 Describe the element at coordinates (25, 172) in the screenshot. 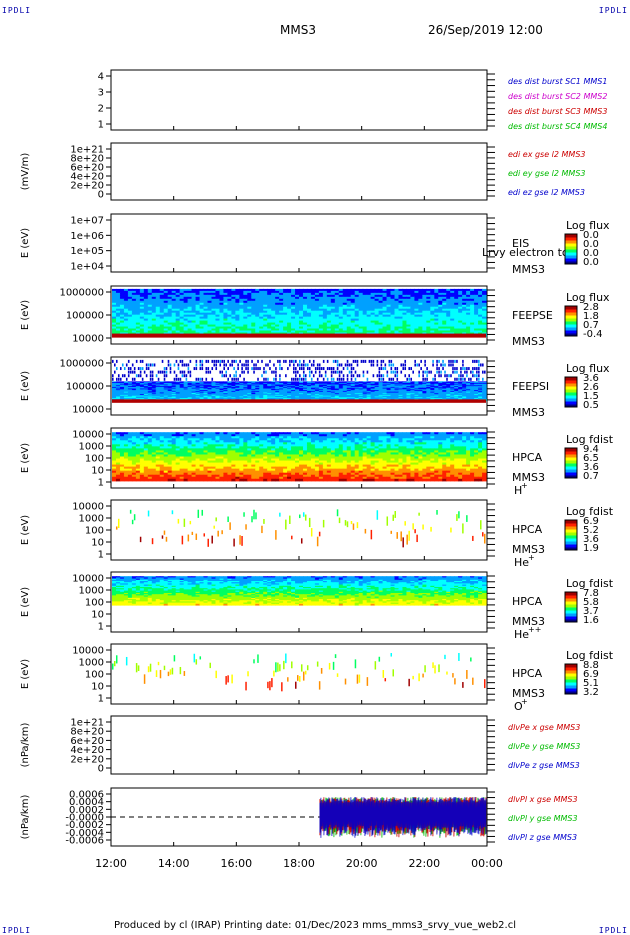

I see `y-axis-label: (mV/m)` at that location.